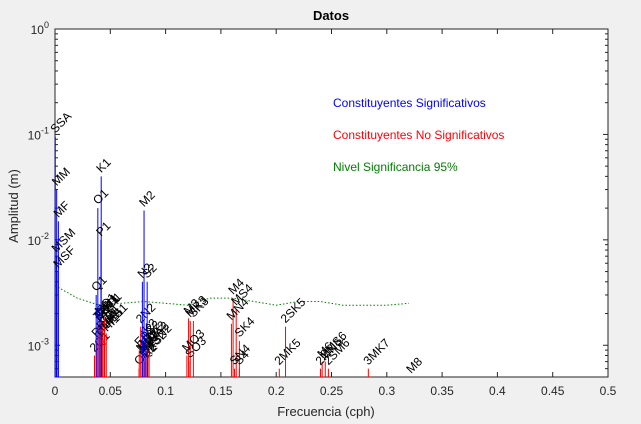  Describe the element at coordinates (45, 236) in the screenshot. I see `y-tick-exponent: -2` at that location.